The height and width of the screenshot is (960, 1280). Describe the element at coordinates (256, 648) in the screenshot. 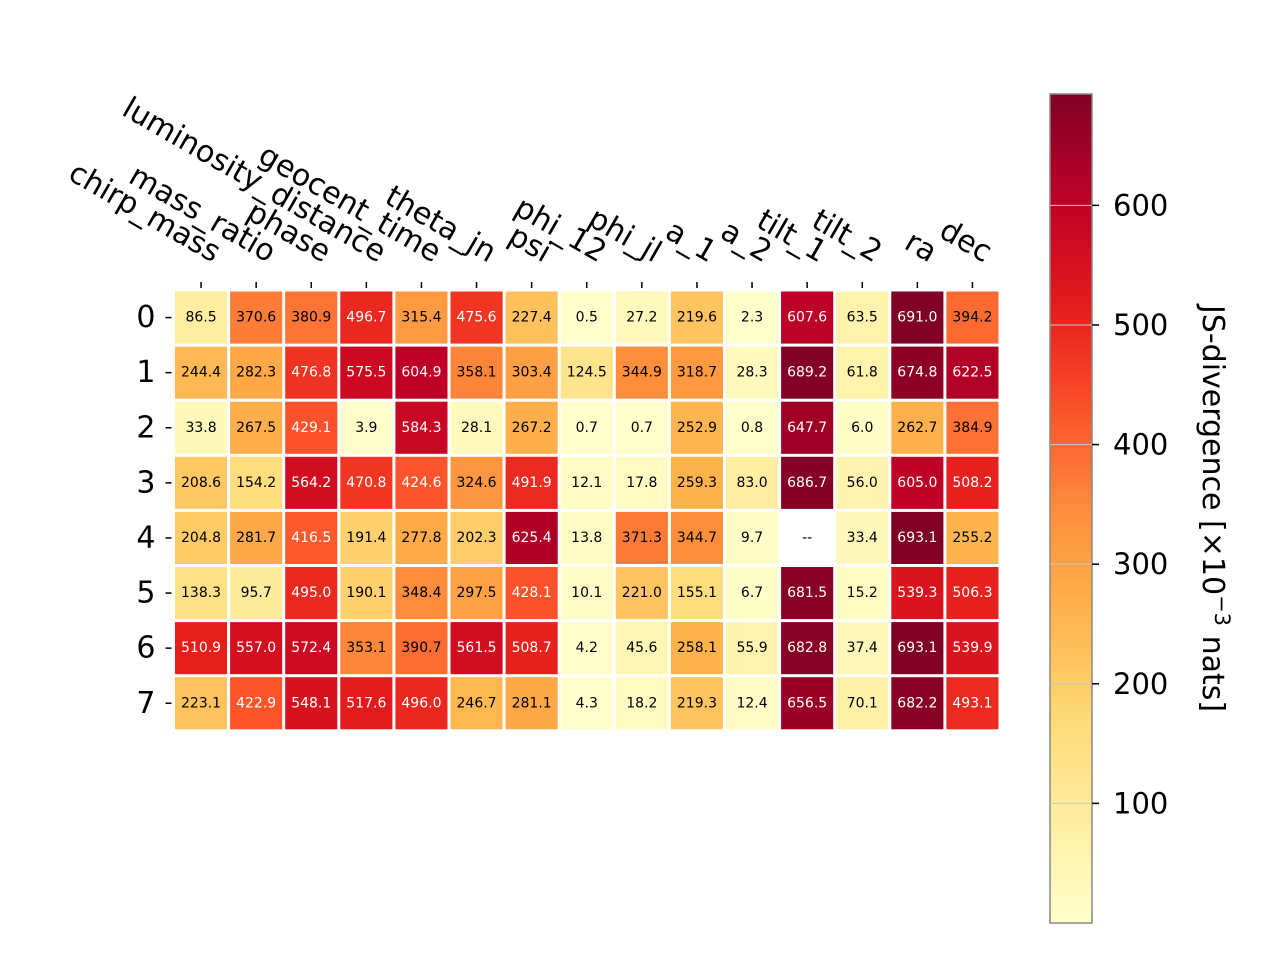

I see `cell-value-label: 557.0` at that location.